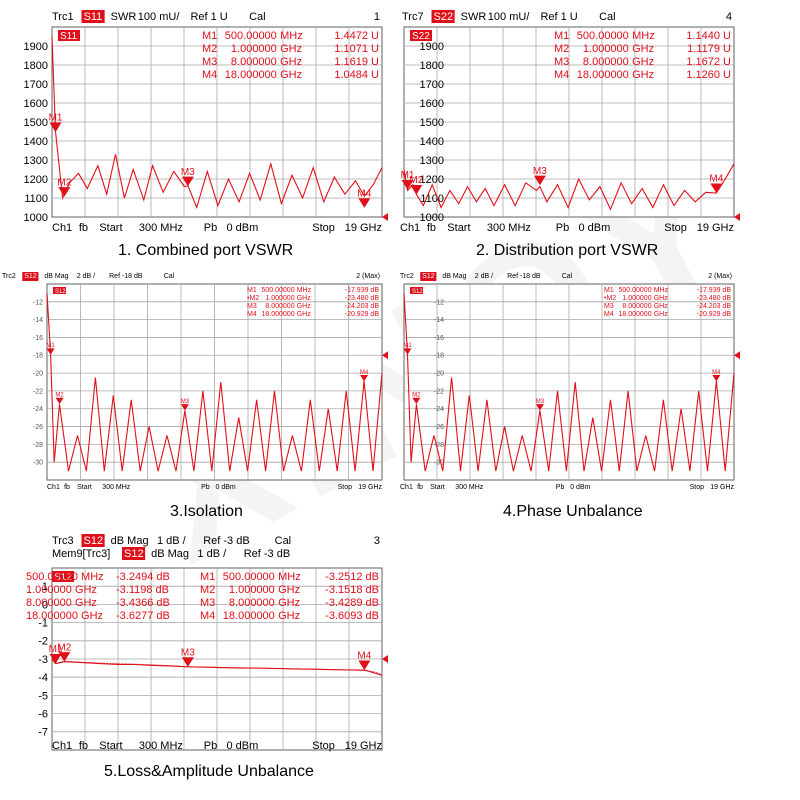 The image size is (800, 800). I want to click on caption-distribution-port-vswr: 2. Distribution port VSWR, so click(567, 250).